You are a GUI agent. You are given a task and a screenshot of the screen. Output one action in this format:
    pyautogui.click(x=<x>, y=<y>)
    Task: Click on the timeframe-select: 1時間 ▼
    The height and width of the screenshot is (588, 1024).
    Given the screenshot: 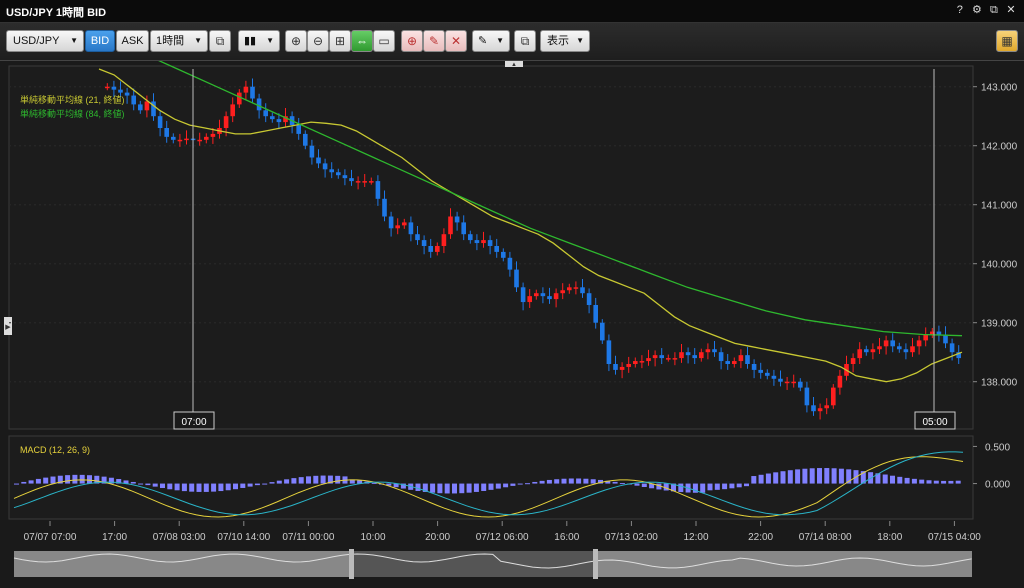 What is the action you would take?
    pyautogui.click(x=179, y=41)
    